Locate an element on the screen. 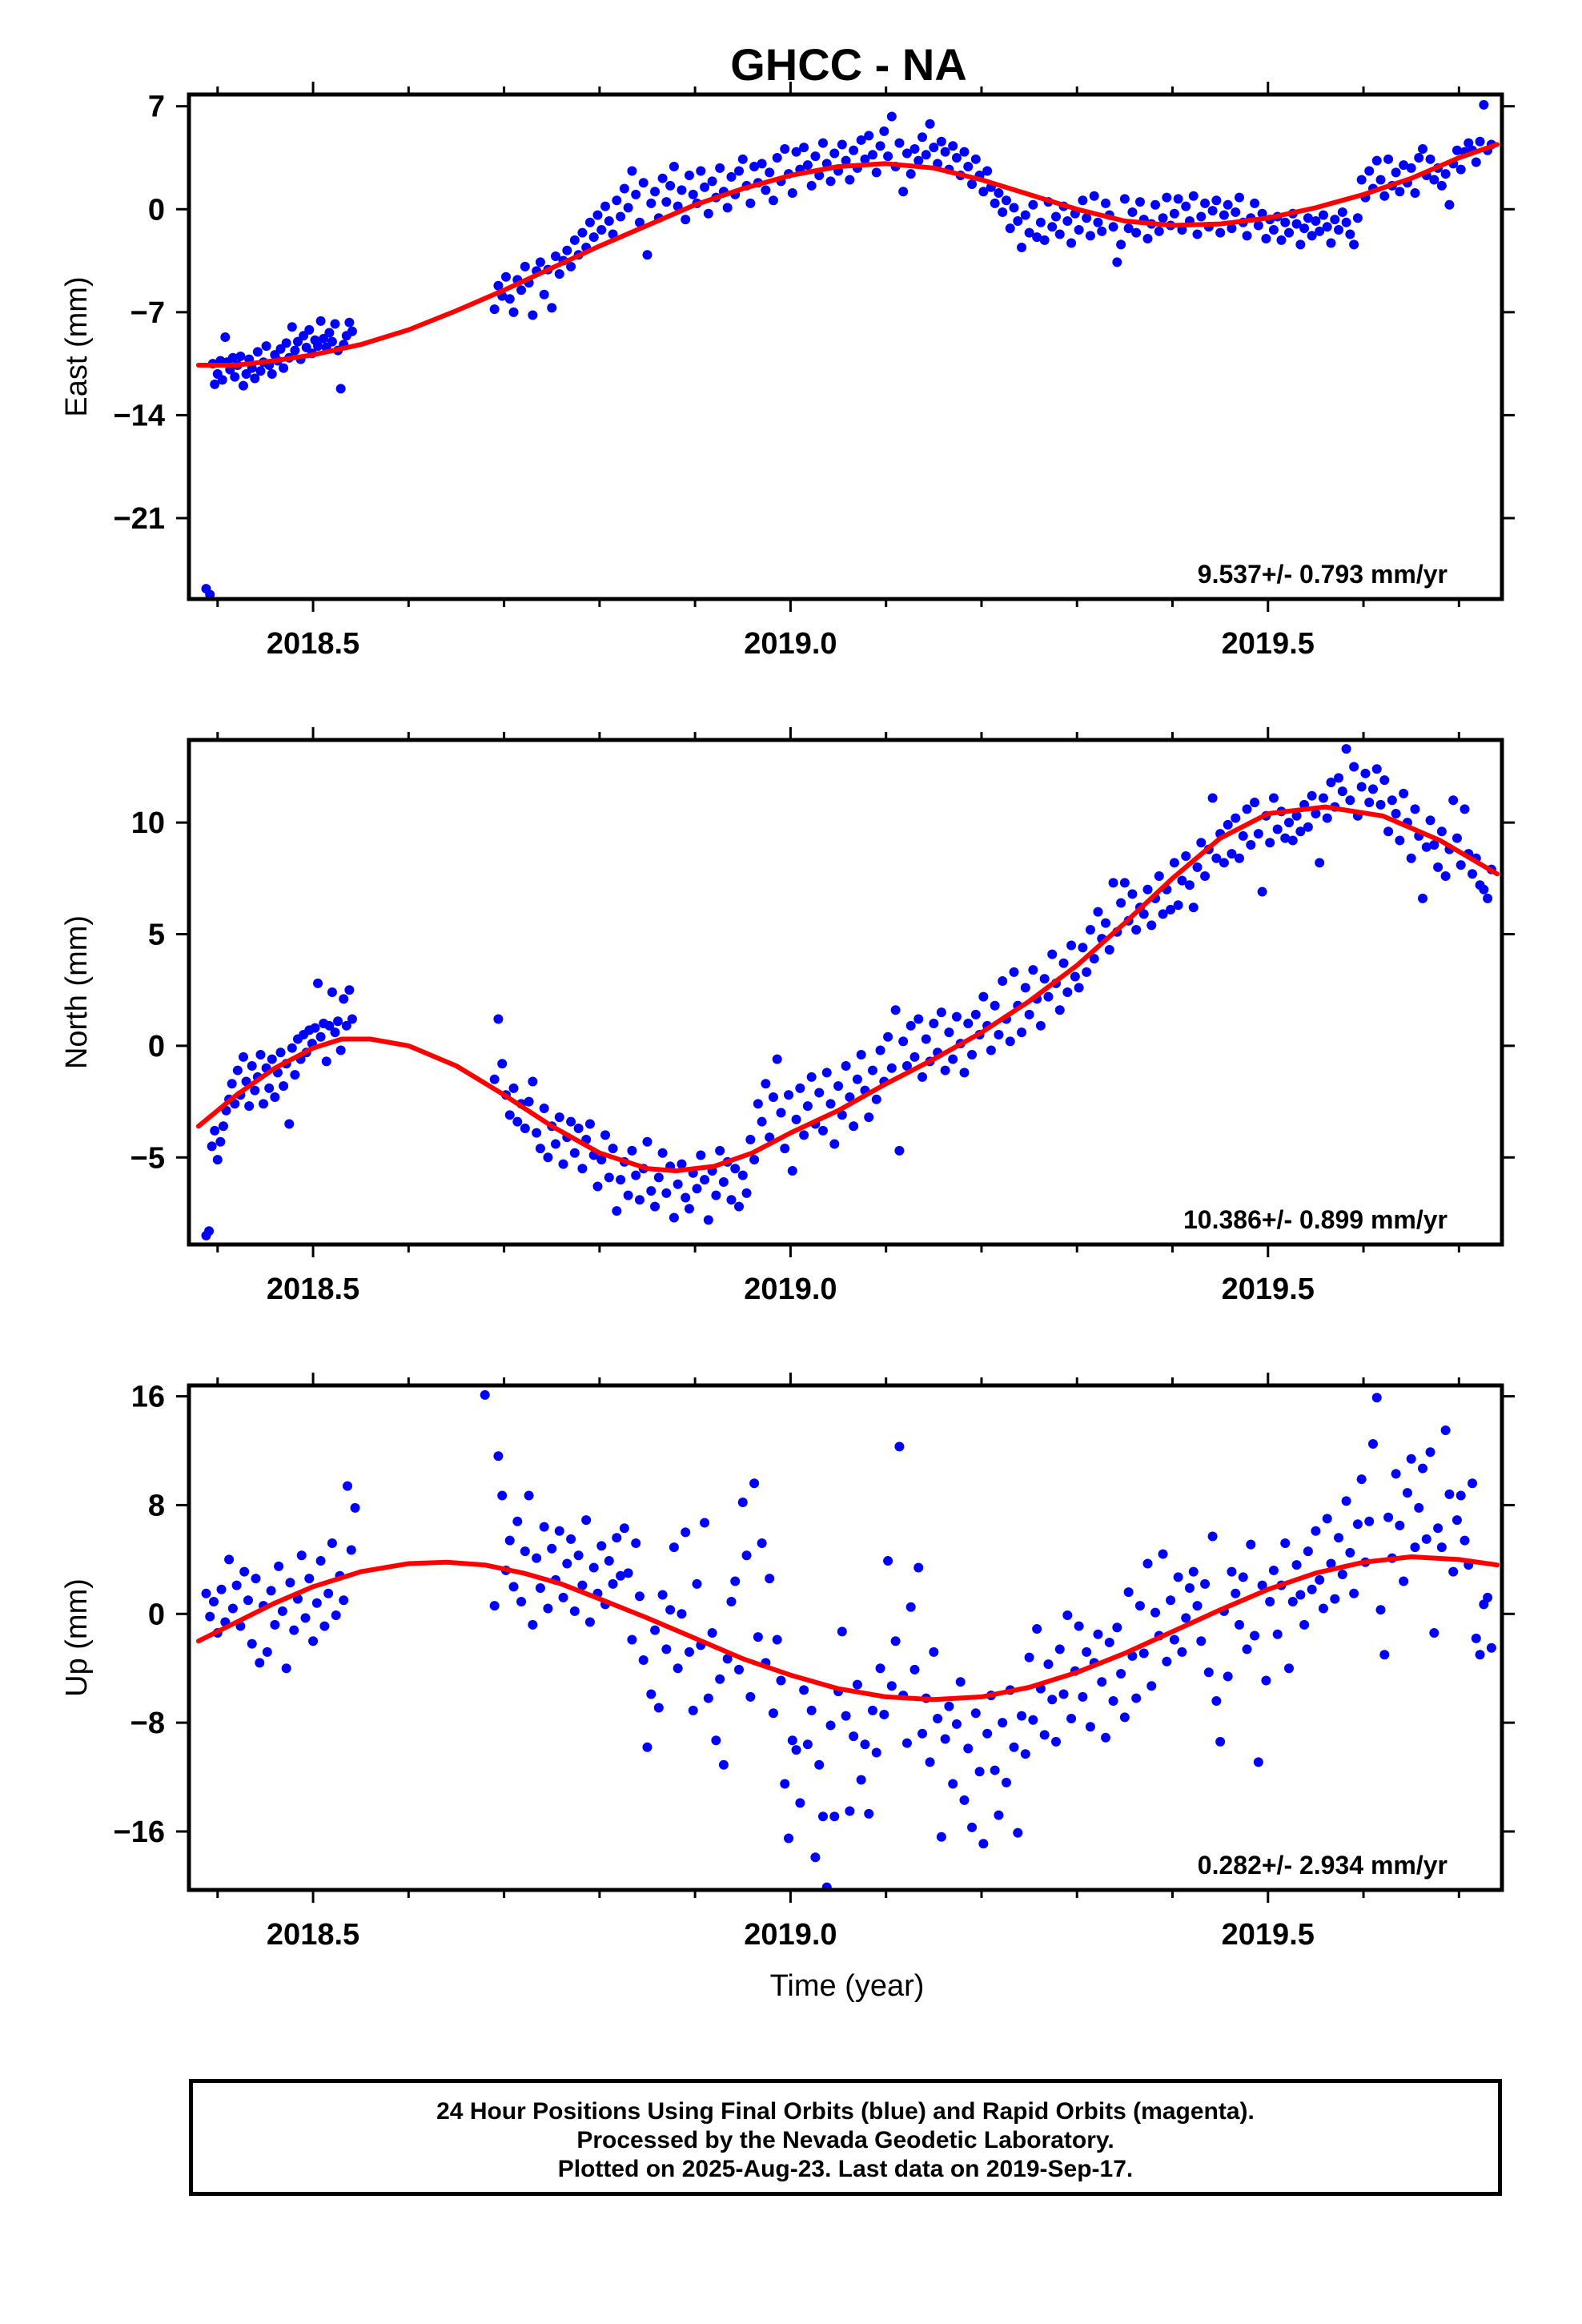  up-x-tick-label: 2019.5 is located at coordinates (1269, 1935).